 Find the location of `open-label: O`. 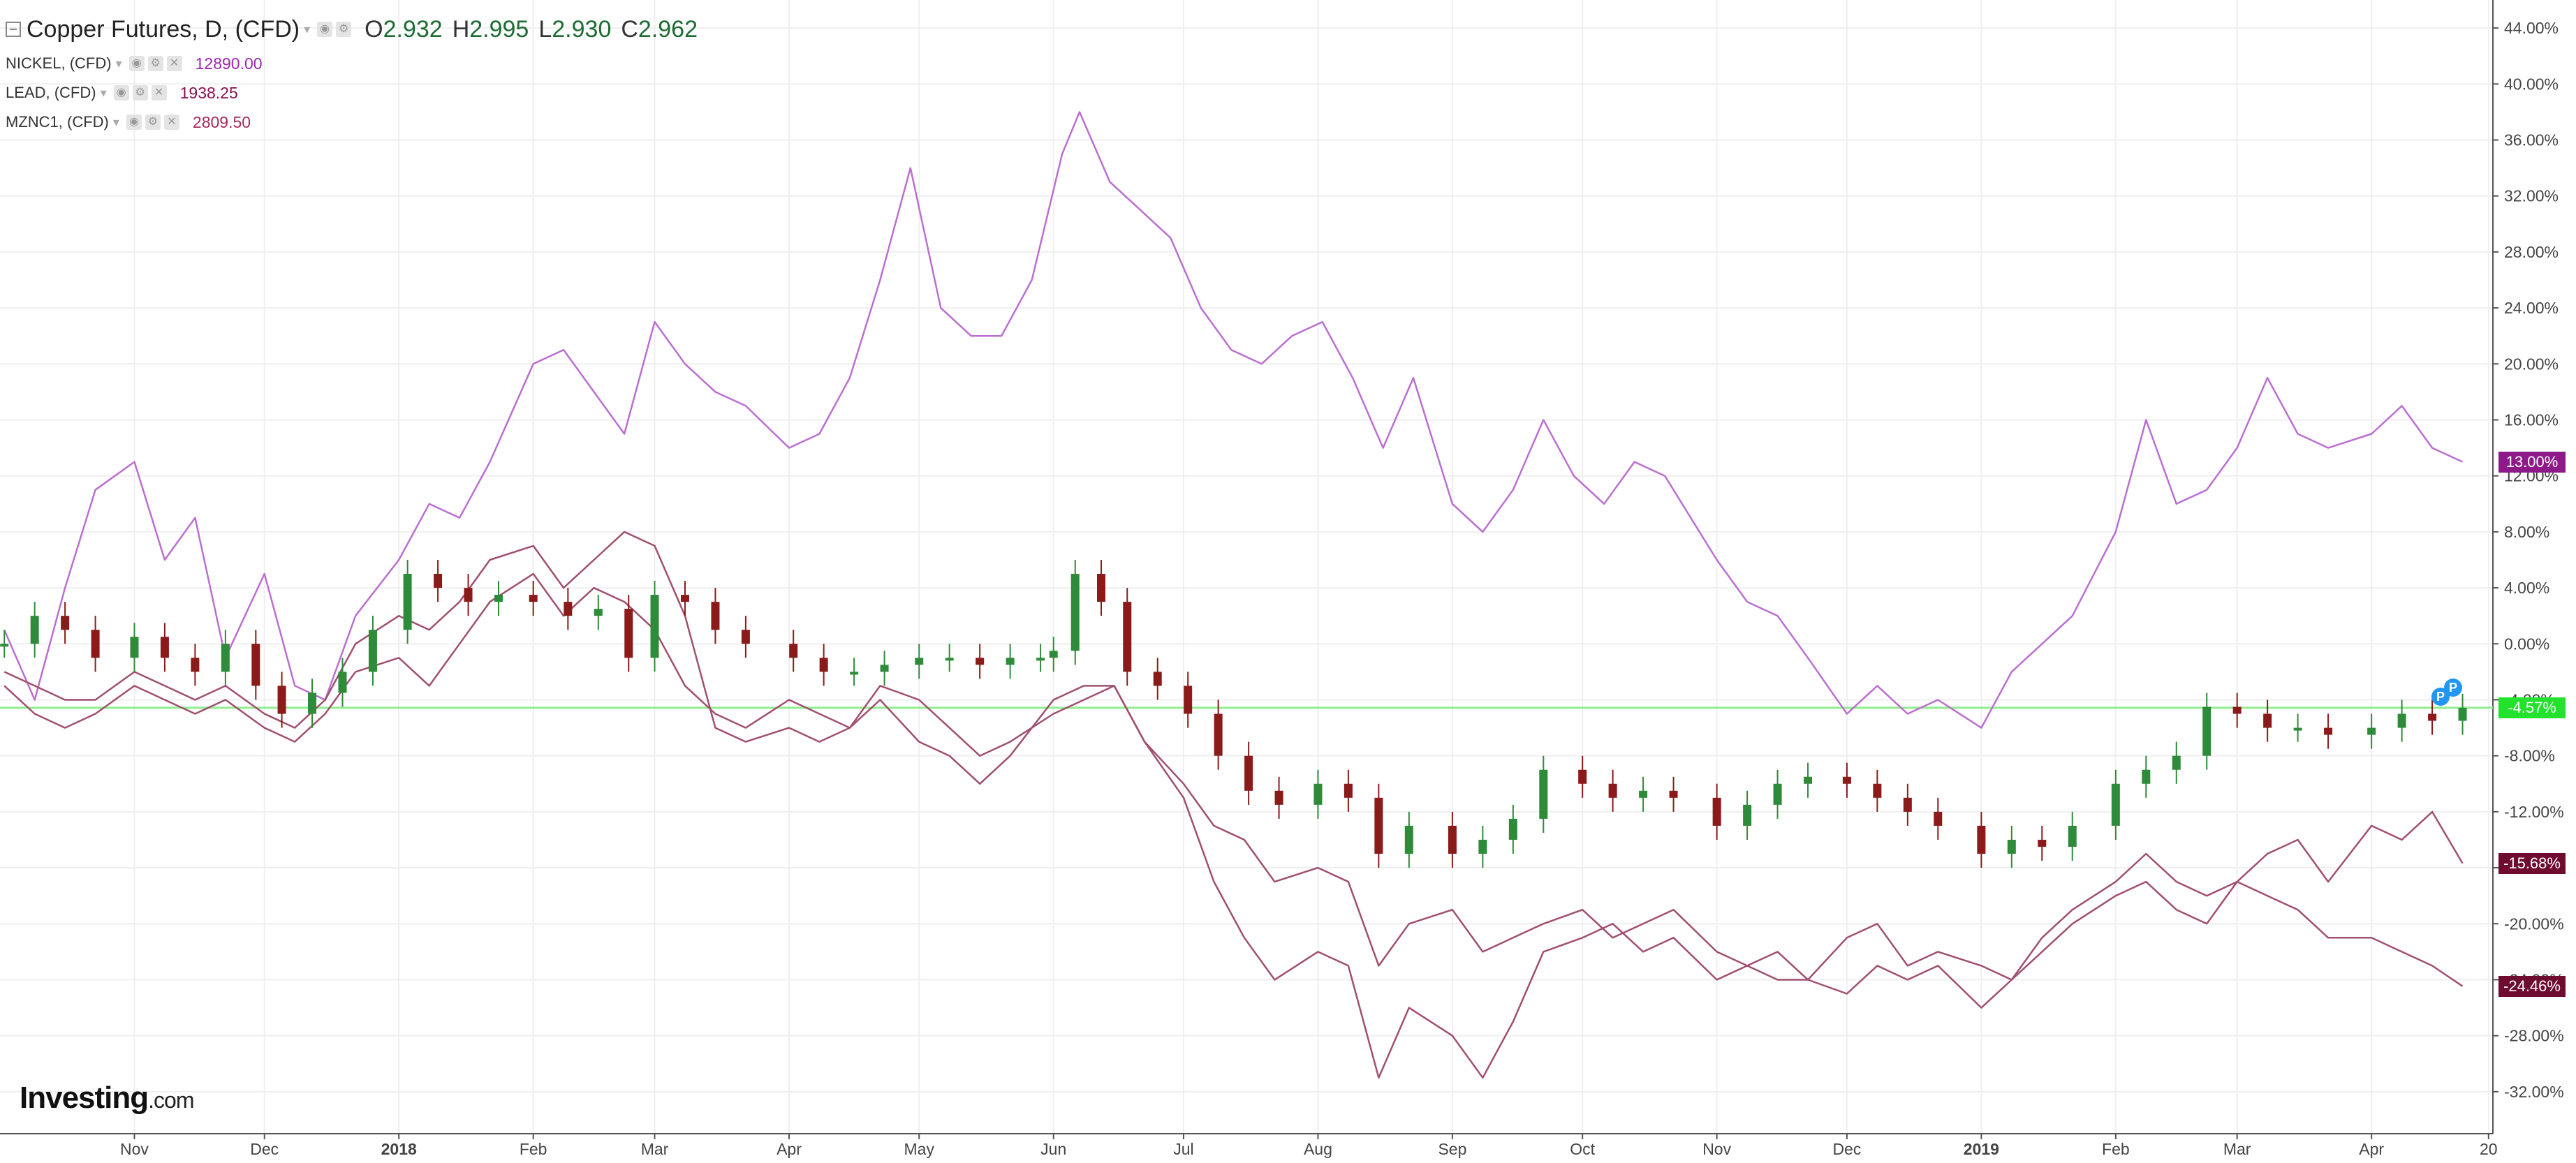

open-label: O is located at coordinates (374, 29).